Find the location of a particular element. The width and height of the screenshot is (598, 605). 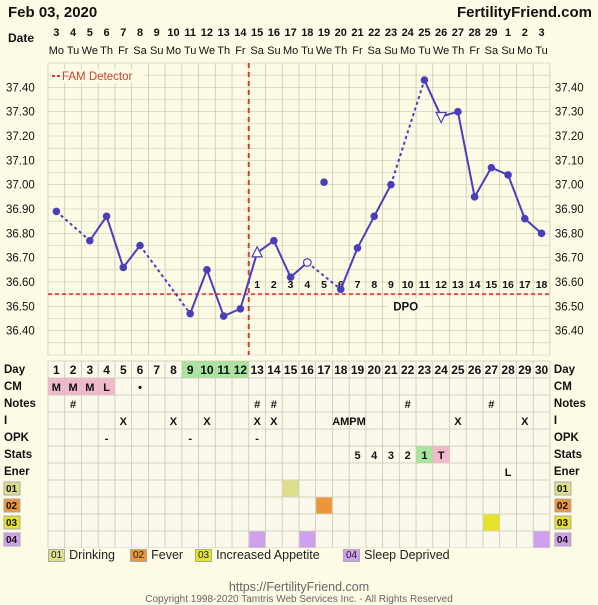

weekday-label: Sa is located at coordinates (257, 51).